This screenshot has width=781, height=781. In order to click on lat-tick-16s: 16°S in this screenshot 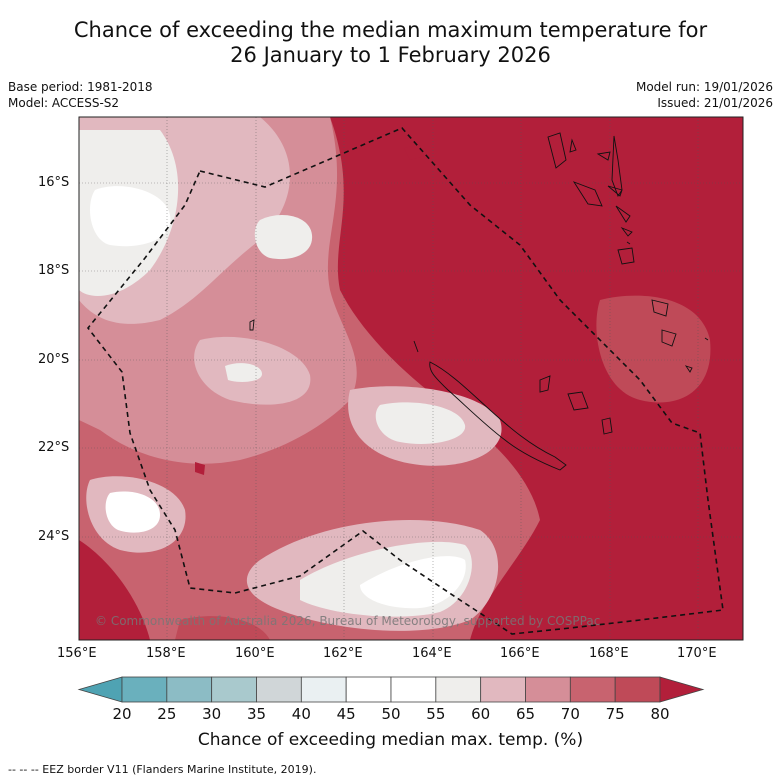, I will do `click(54, 182)`.